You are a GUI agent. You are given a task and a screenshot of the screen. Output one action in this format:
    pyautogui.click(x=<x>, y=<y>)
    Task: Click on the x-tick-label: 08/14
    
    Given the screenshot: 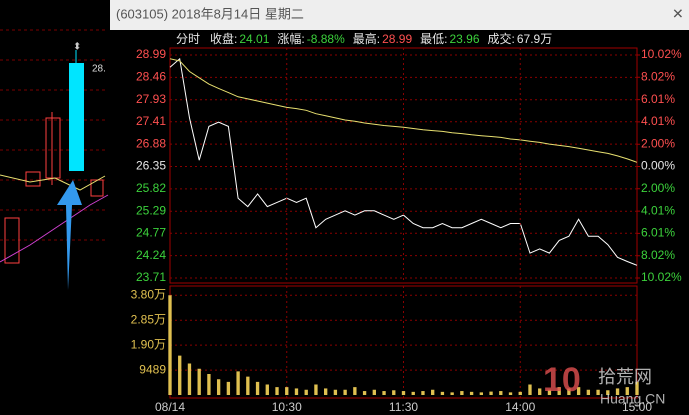 What is the action you would take?
    pyautogui.click(x=170, y=407)
    